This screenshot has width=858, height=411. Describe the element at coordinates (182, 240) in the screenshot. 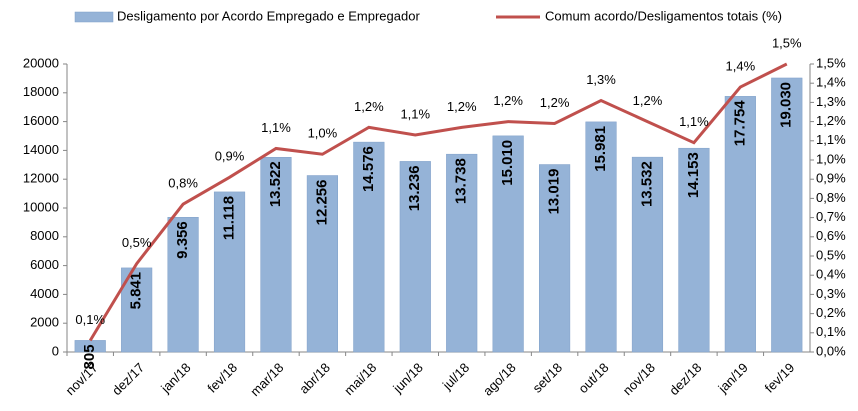

I see `bar-value-label: 9.356` at that location.